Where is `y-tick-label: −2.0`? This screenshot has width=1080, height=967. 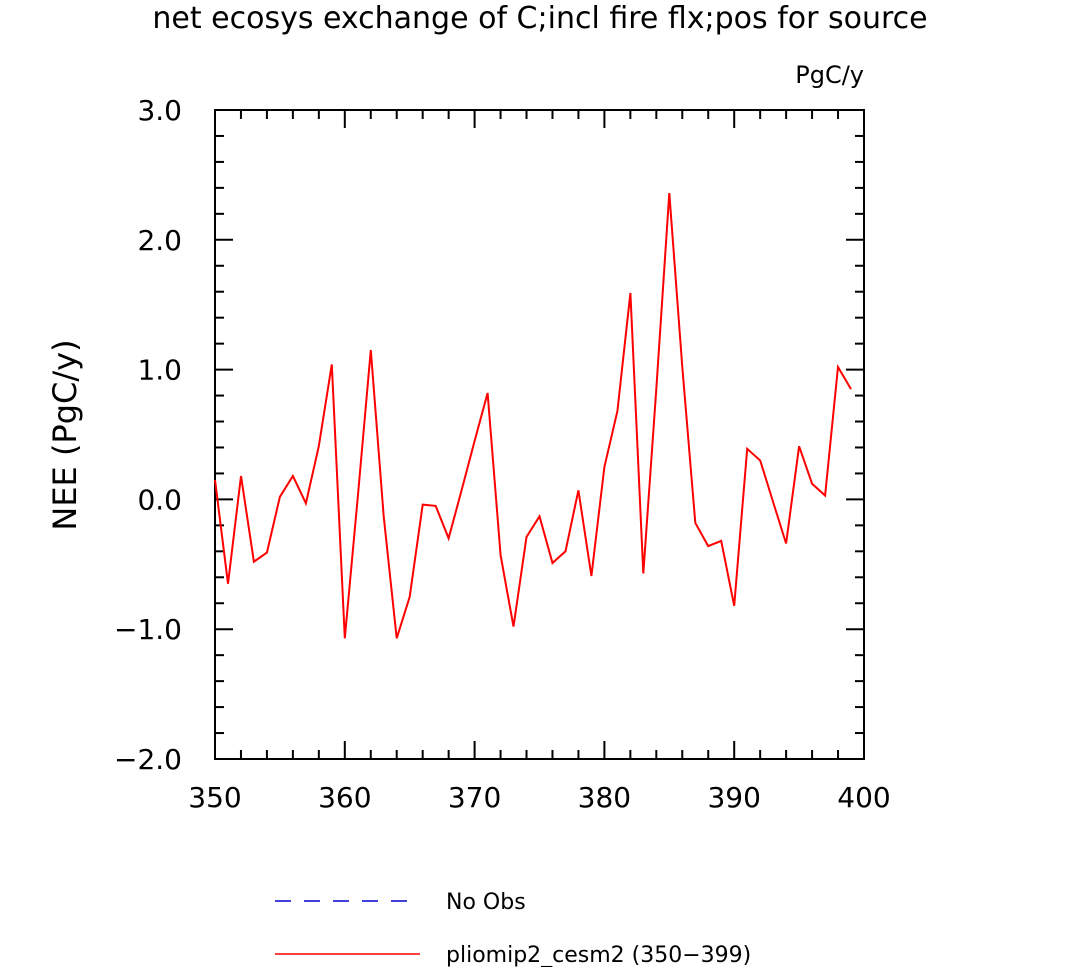 y-tick-label: −2.0 is located at coordinates (148, 759).